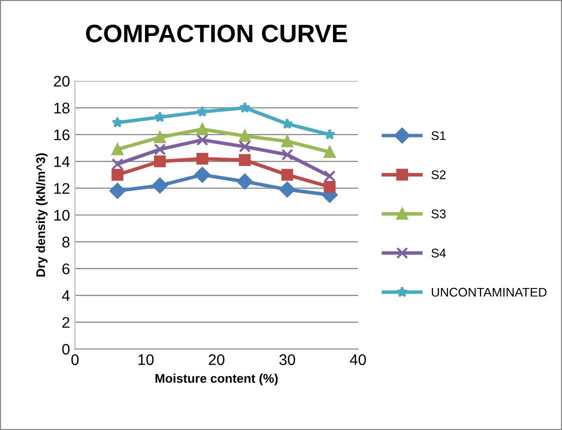 This screenshot has height=430, width=562. What do you see at coordinates (66, 242) in the screenshot?
I see `y-tick-label: 8` at bounding box center [66, 242].